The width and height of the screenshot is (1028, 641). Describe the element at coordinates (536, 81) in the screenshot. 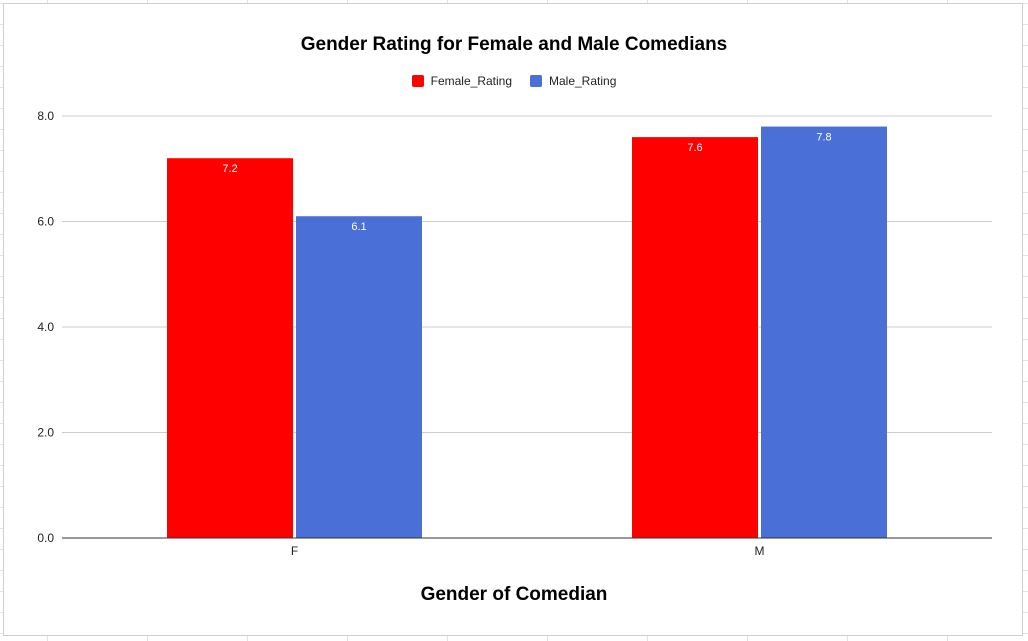

I see `legend-swatch-male-rating` at that location.